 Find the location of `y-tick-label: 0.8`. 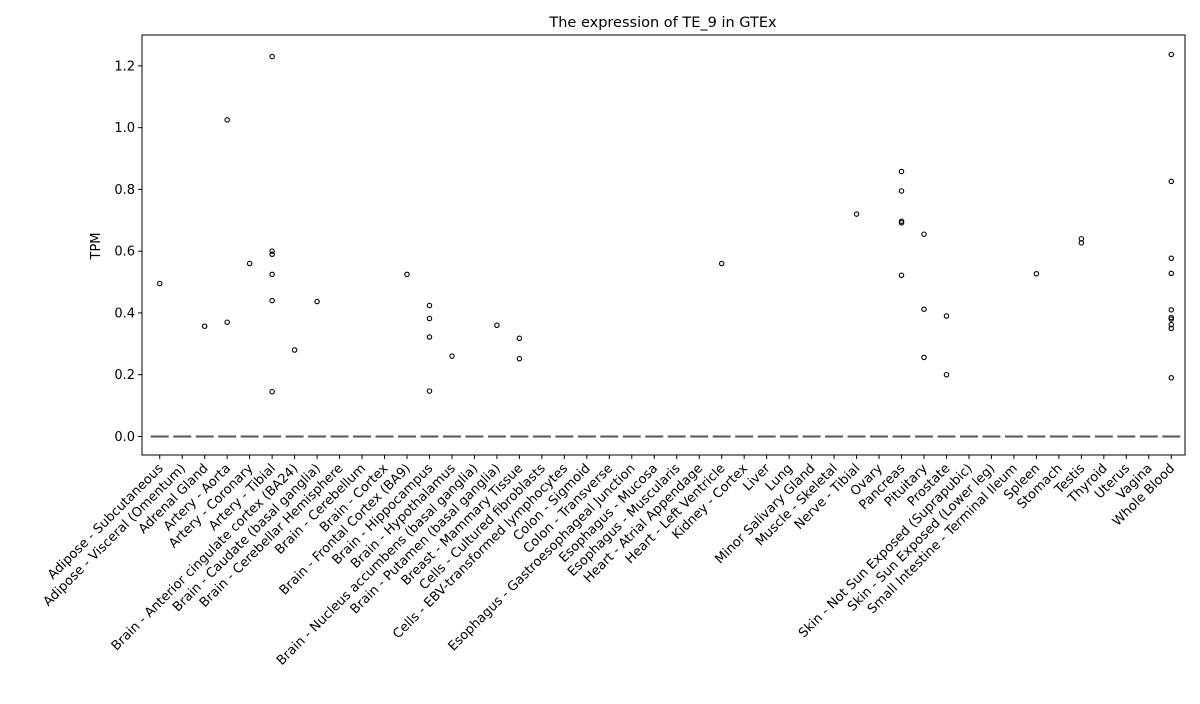

y-tick-label: 0.8 is located at coordinates (124, 190).